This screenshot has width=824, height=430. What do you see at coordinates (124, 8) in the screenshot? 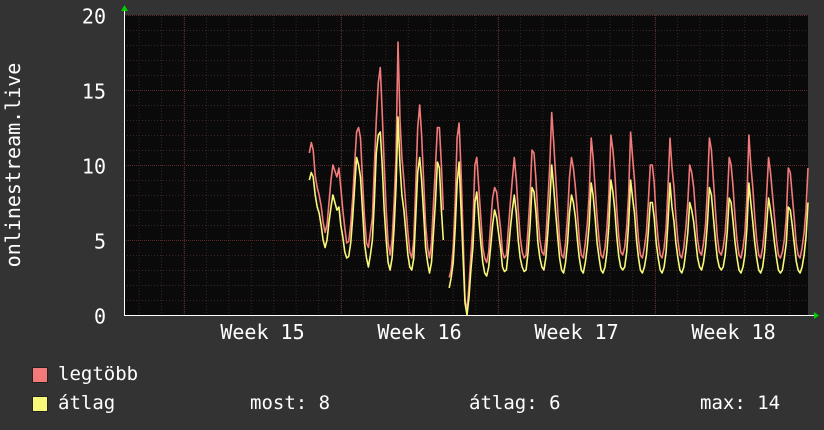
I see `y-axis-arrow` at bounding box center [124, 8].